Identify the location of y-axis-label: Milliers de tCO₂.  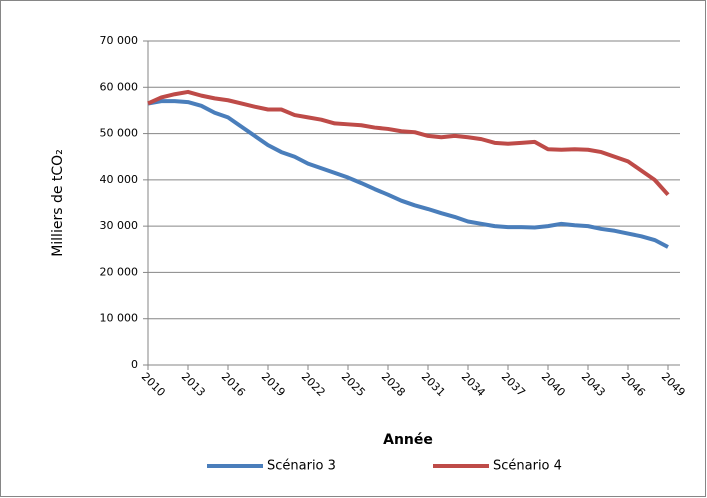
(58, 203).